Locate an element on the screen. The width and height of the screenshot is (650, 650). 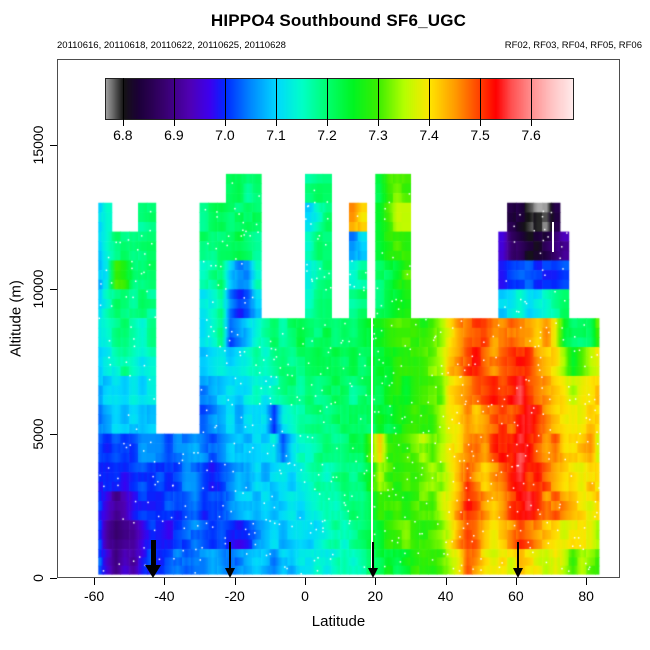
x-axis-tick-label: -40 is located at coordinates (164, 596).